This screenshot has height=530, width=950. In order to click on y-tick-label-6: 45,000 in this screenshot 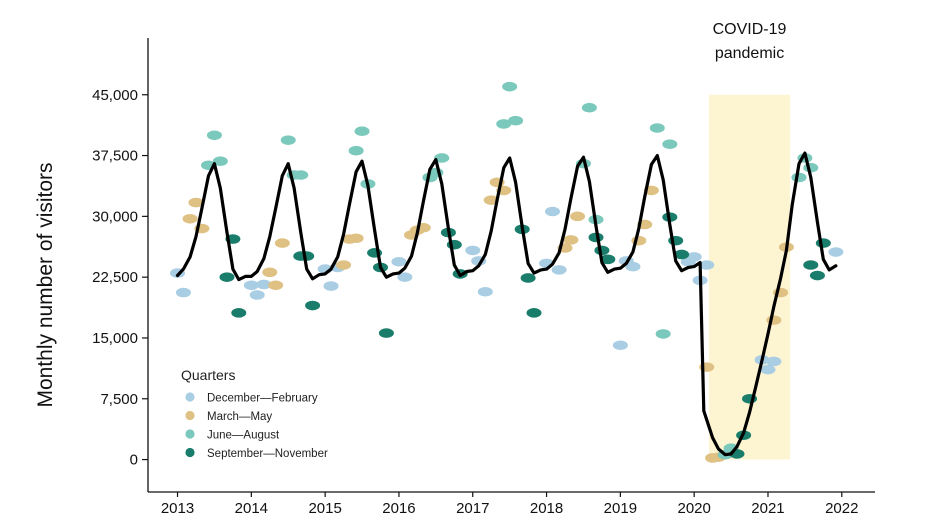, I will do `click(115, 95)`.